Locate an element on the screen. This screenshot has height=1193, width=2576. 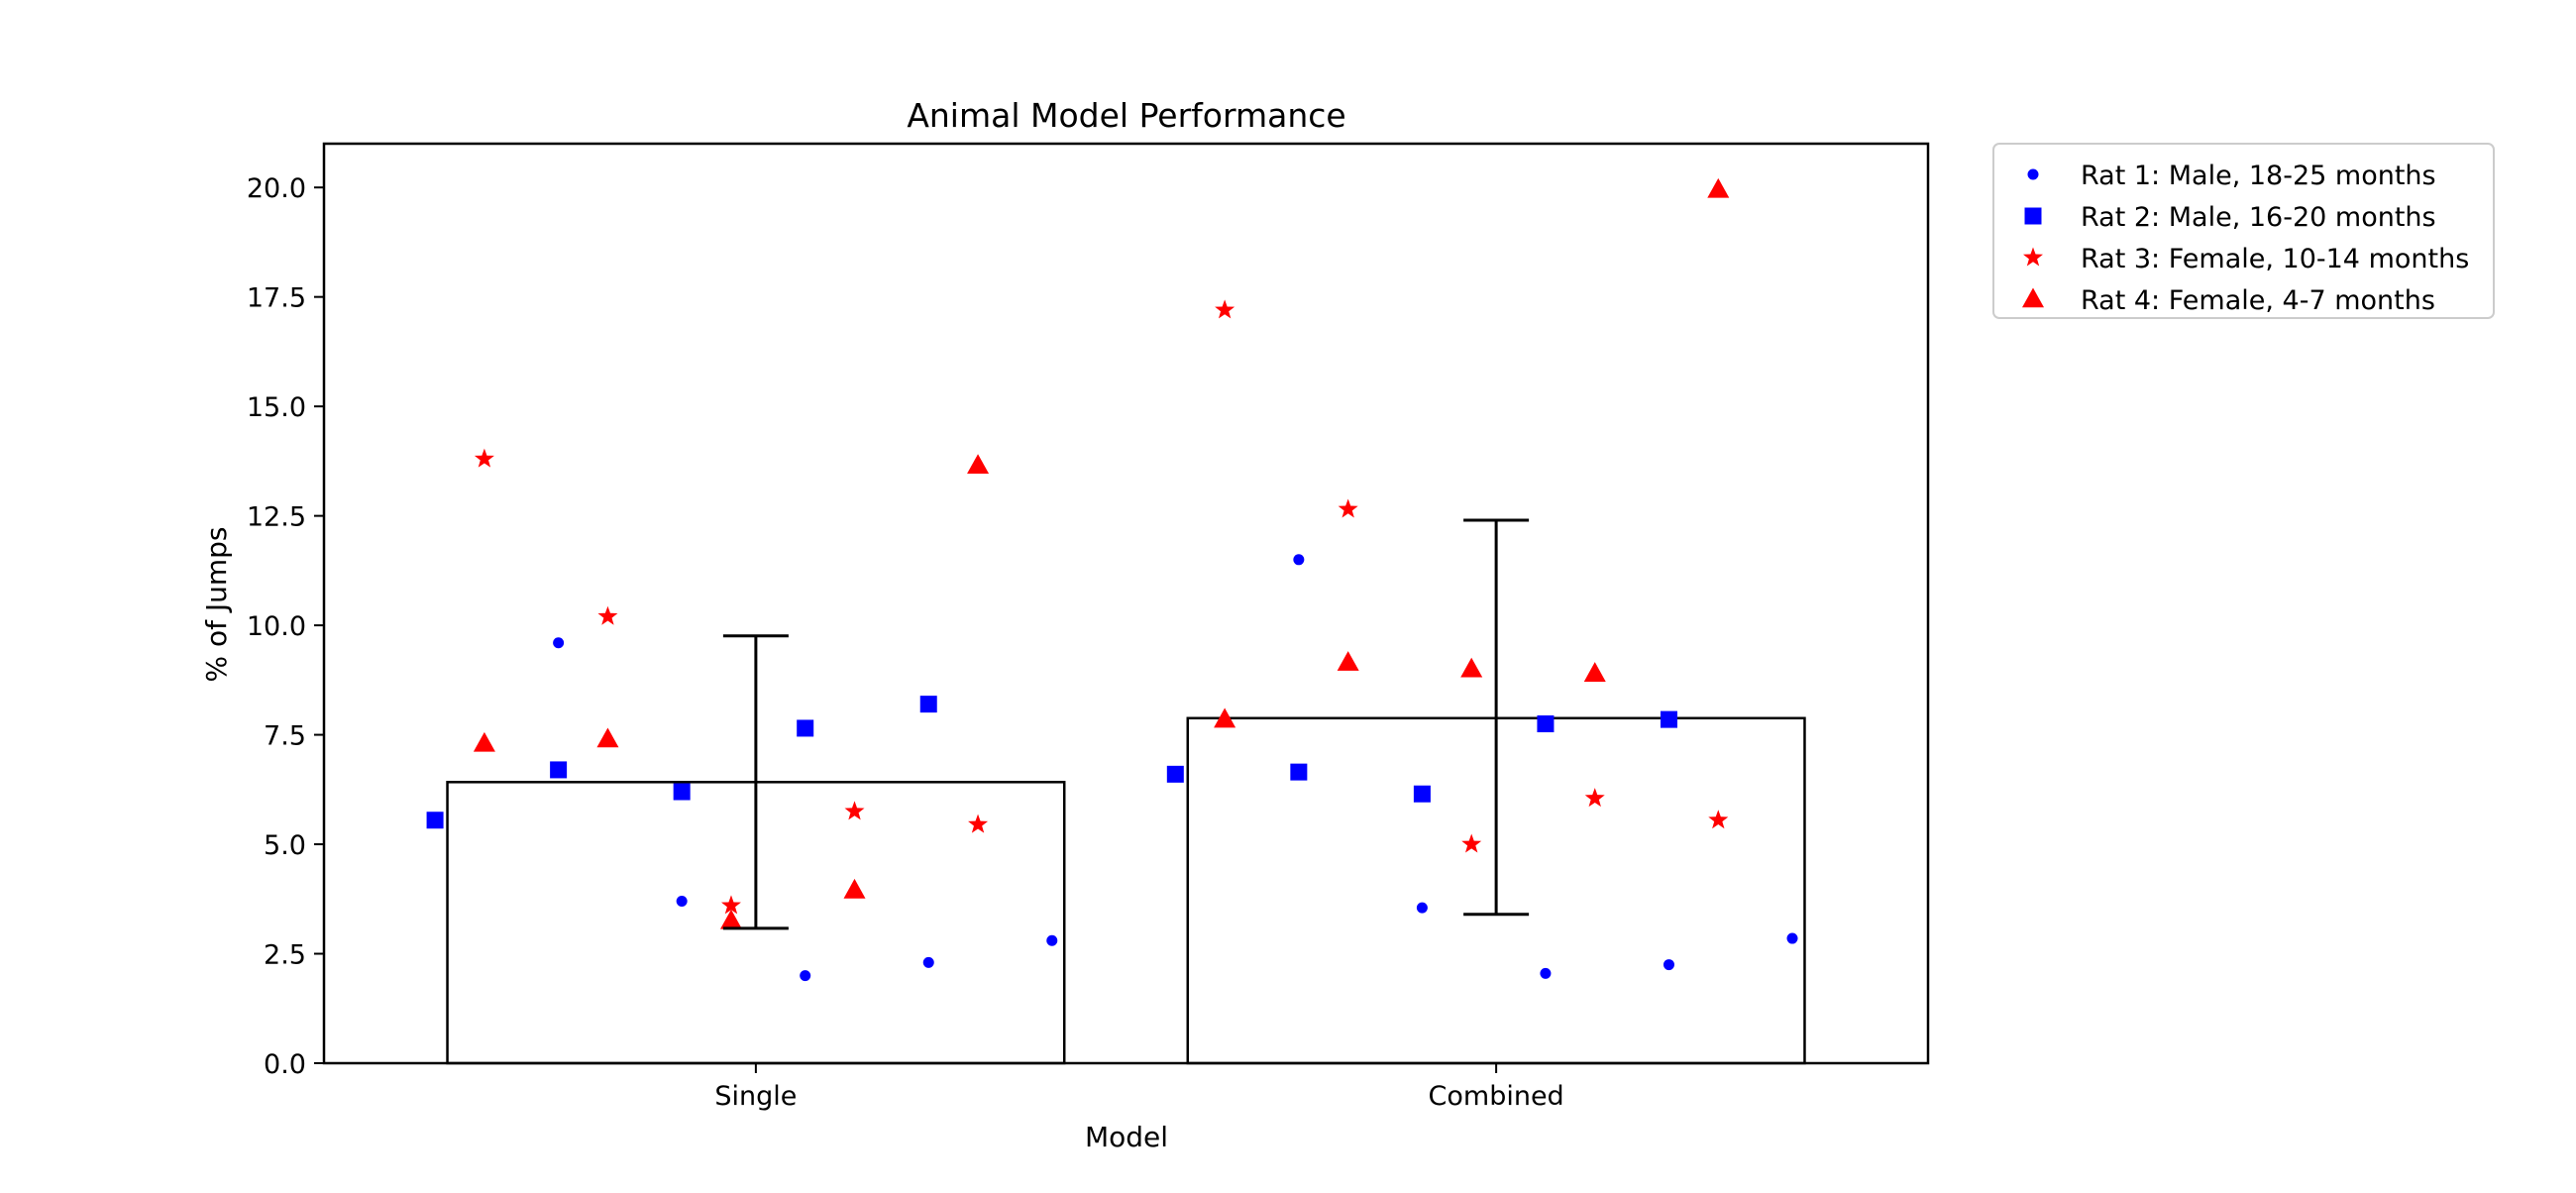
legend-entry: Rat 3: Female, 10-14 months is located at coordinates (2246, 259).